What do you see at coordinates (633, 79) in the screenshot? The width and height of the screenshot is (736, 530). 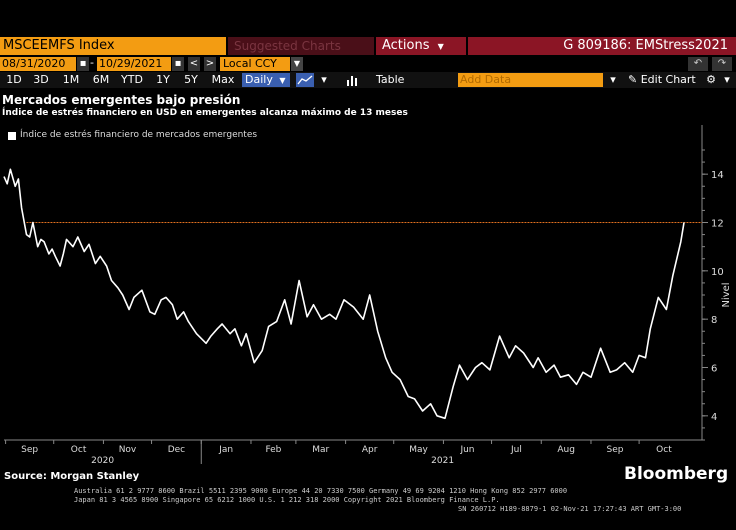 I see `pencil-icon: ✎` at bounding box center [633, 79].